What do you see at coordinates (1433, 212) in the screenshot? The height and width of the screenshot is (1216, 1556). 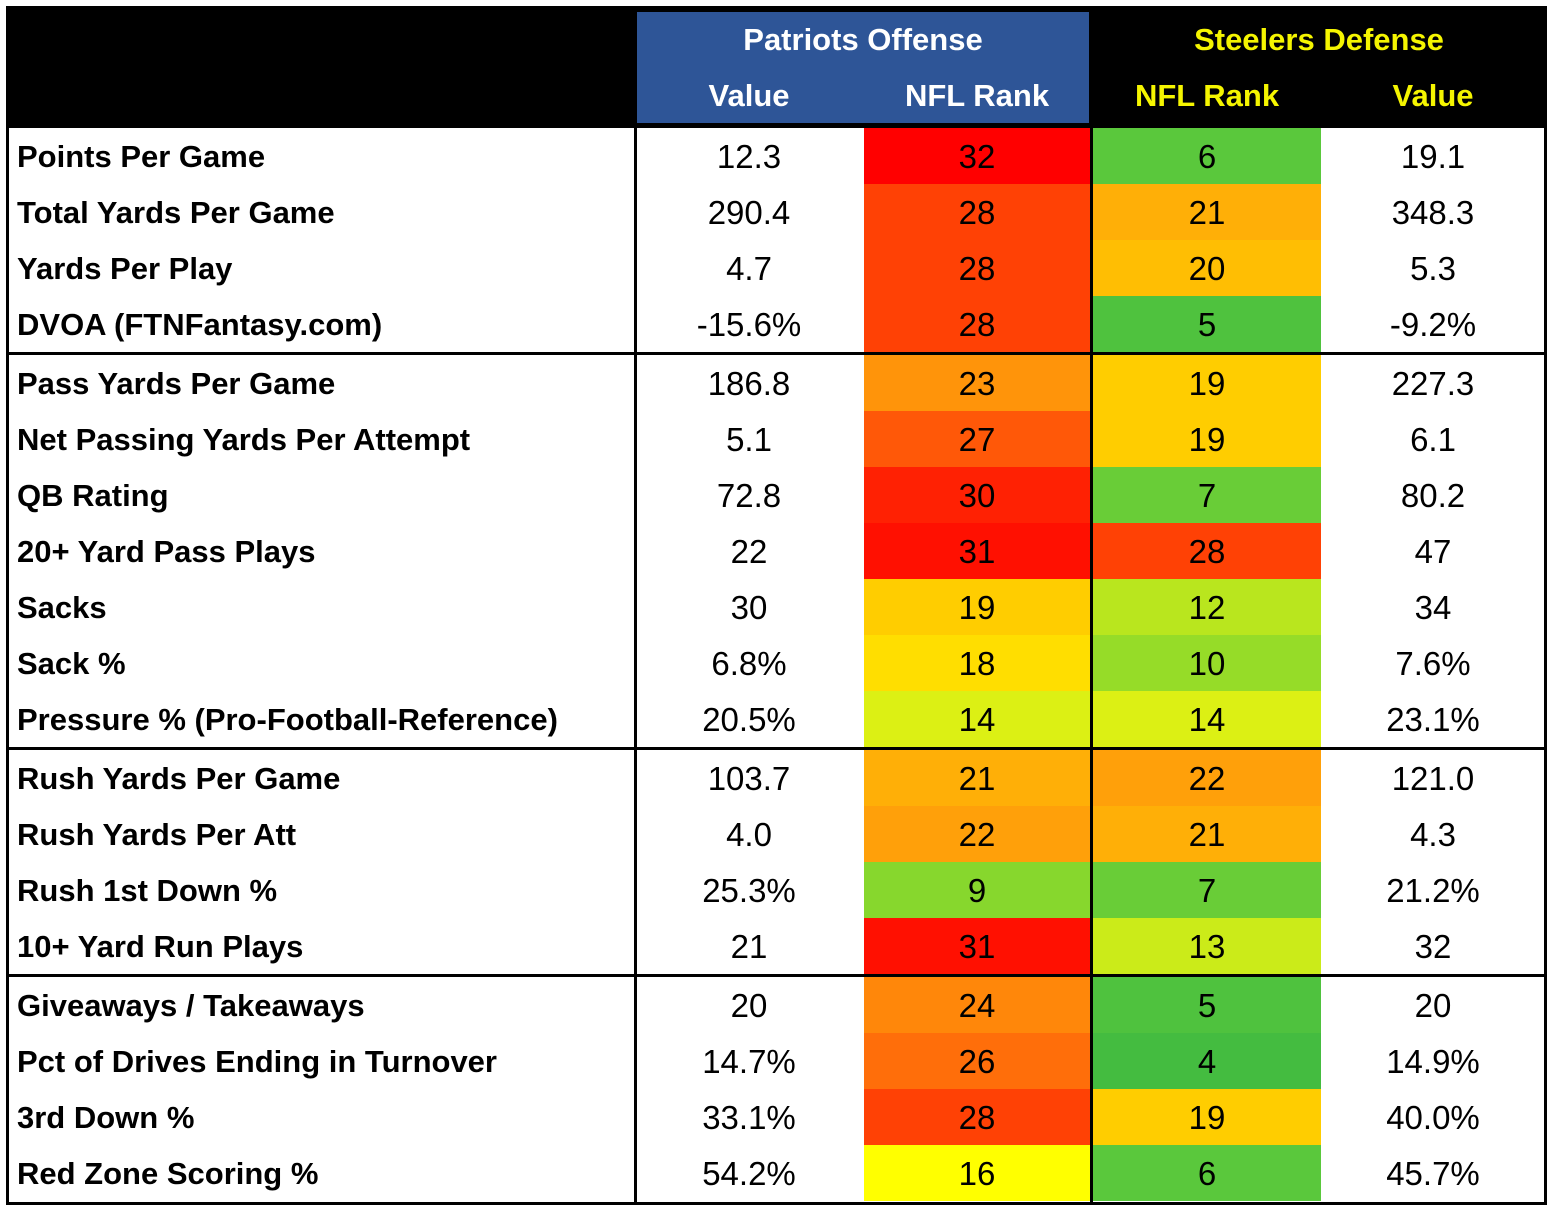 I see `defense-value: 348.3` at bounding box center [1433, 212].